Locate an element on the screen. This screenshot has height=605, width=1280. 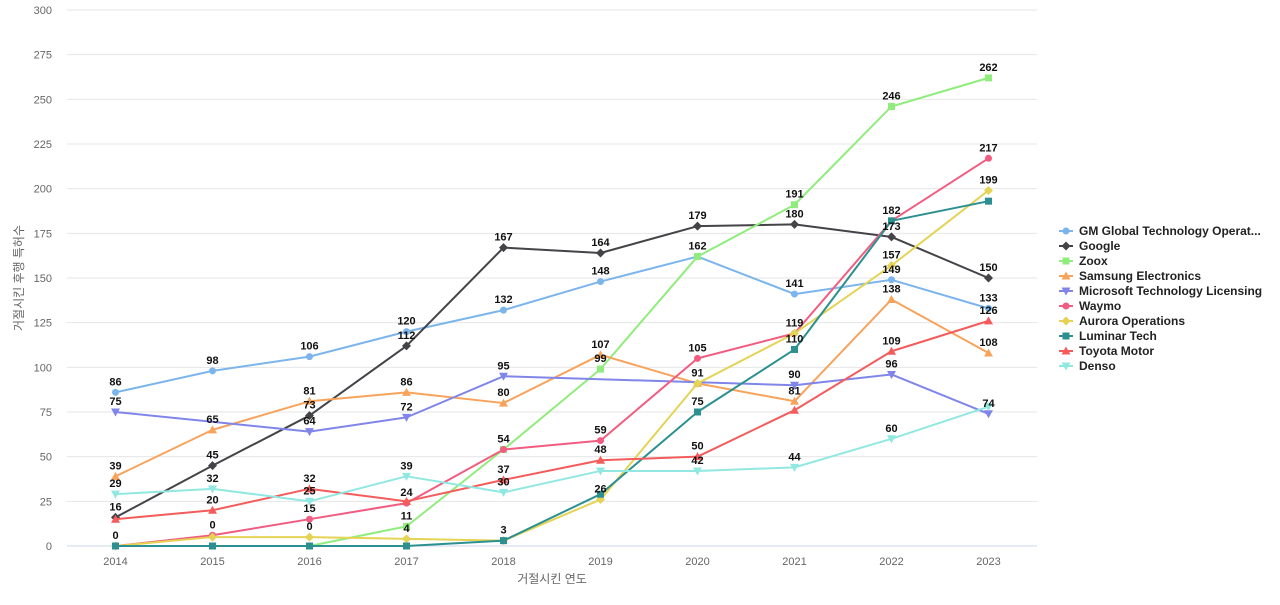
data-label: 106 is located at coordinates (309, 347).